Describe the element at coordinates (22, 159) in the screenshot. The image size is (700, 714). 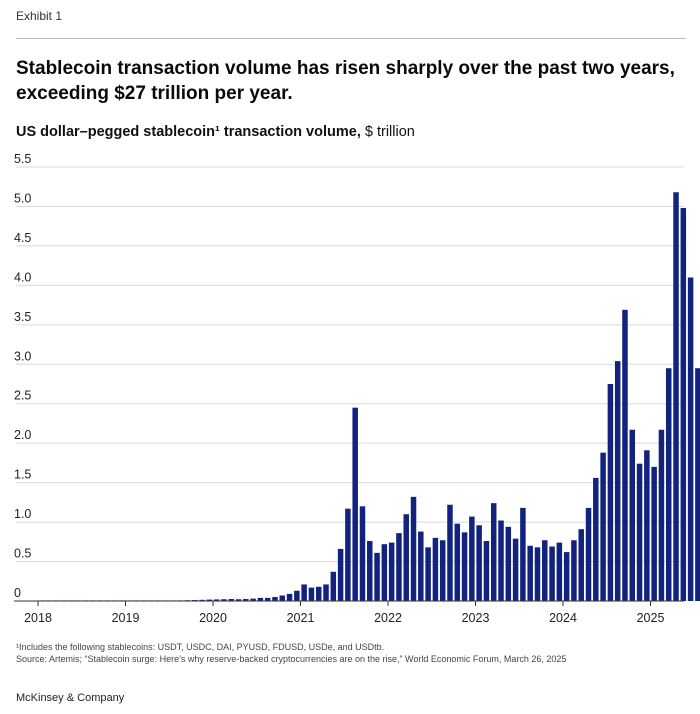
I see `y-tick-label: 5.5` at that location.